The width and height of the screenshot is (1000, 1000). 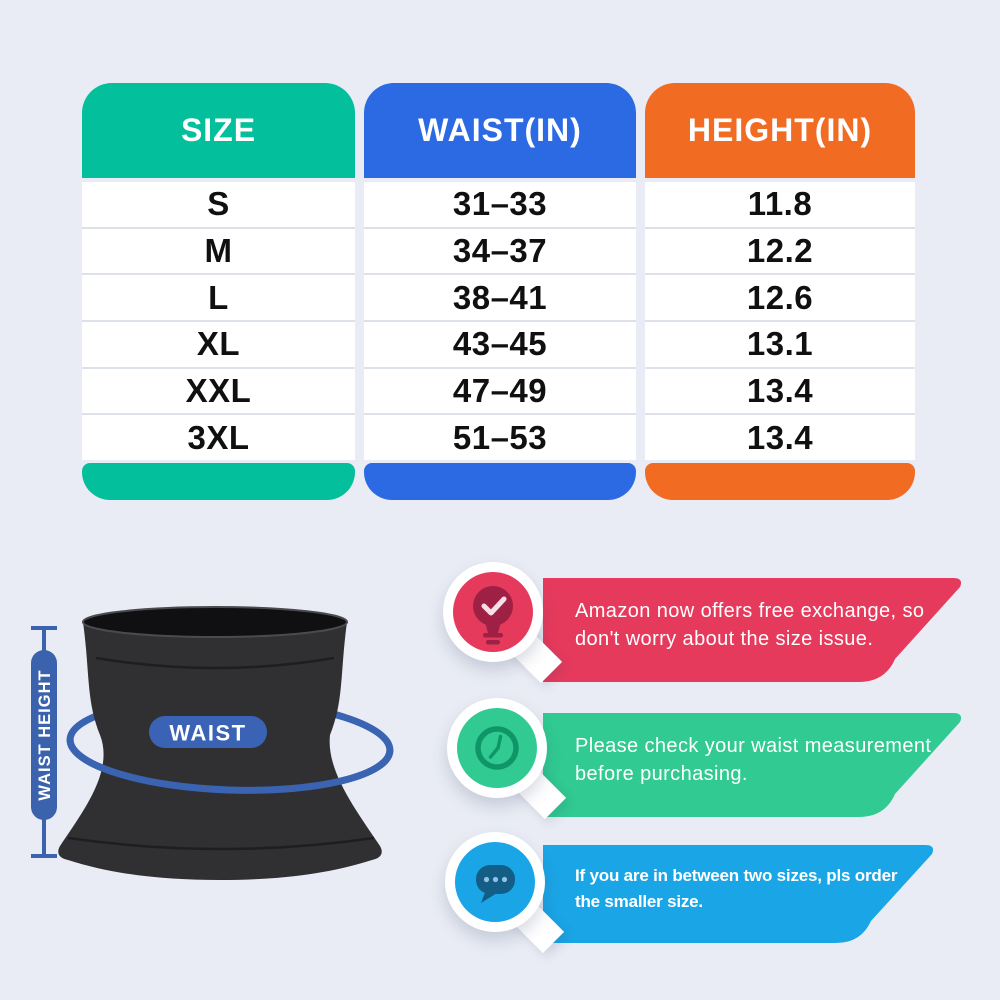 I want to click on size-column: SIZE S M L XL XXL 3XL, so click(x=218, y=291).